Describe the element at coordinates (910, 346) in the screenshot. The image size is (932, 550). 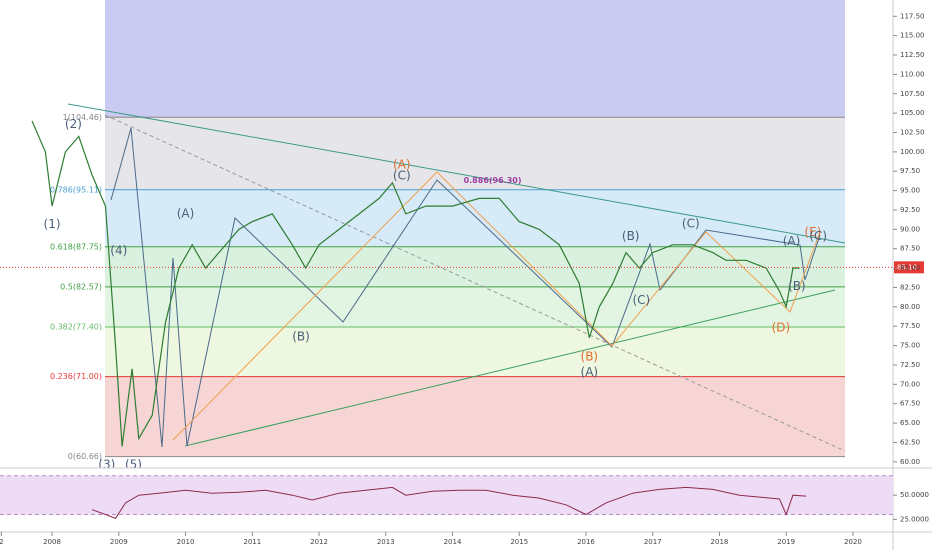
I see `y-tick-label: 75.00` at that location.